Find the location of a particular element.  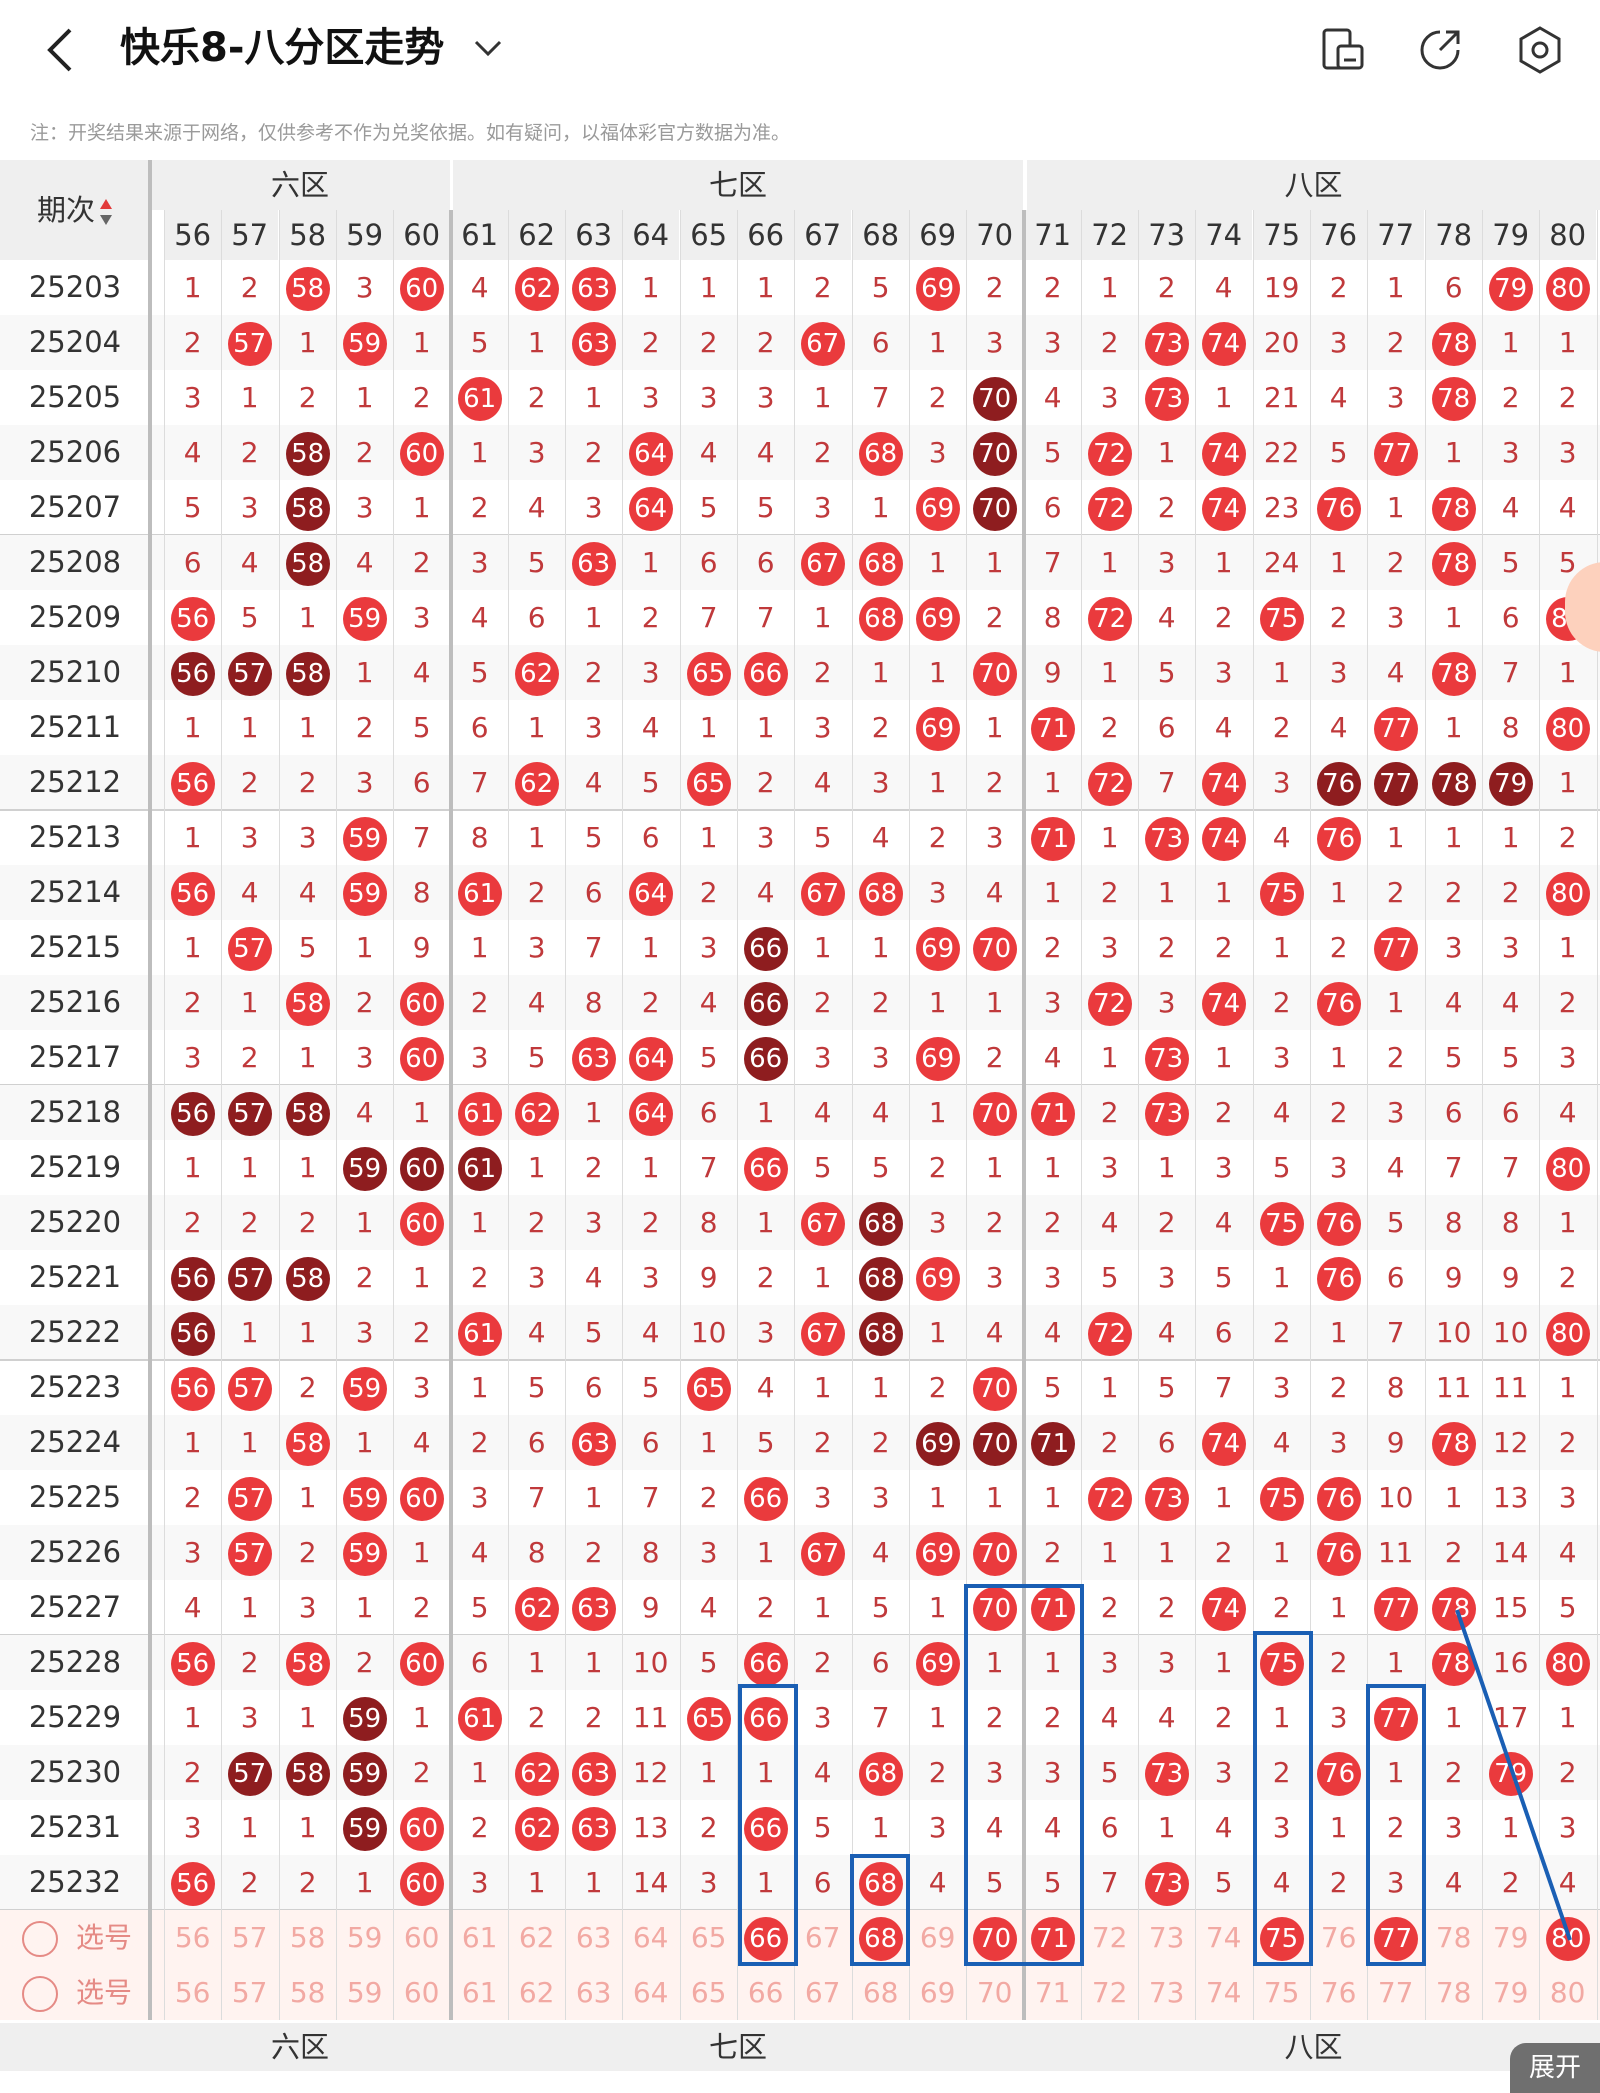

drawn-ball: 80 is located at coordinates (1567, 727).